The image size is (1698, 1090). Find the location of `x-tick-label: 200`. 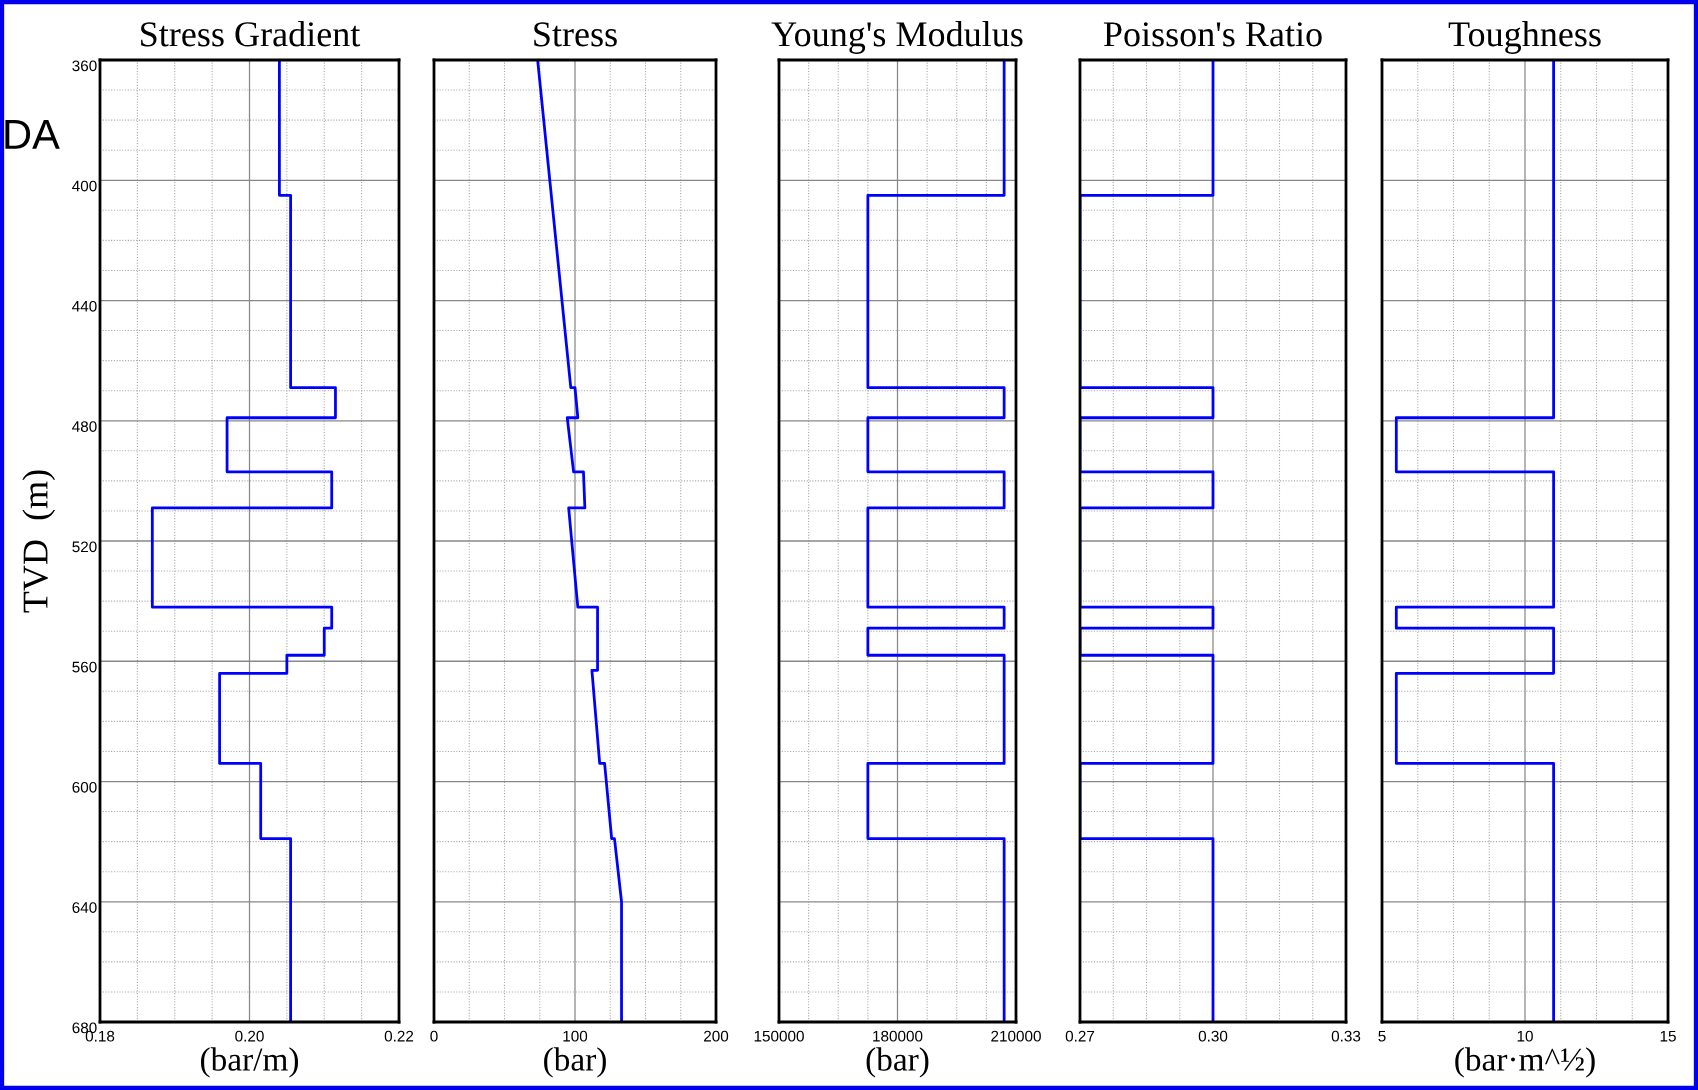

x-tick-label: 200 is located at coordinates (716, 1036).